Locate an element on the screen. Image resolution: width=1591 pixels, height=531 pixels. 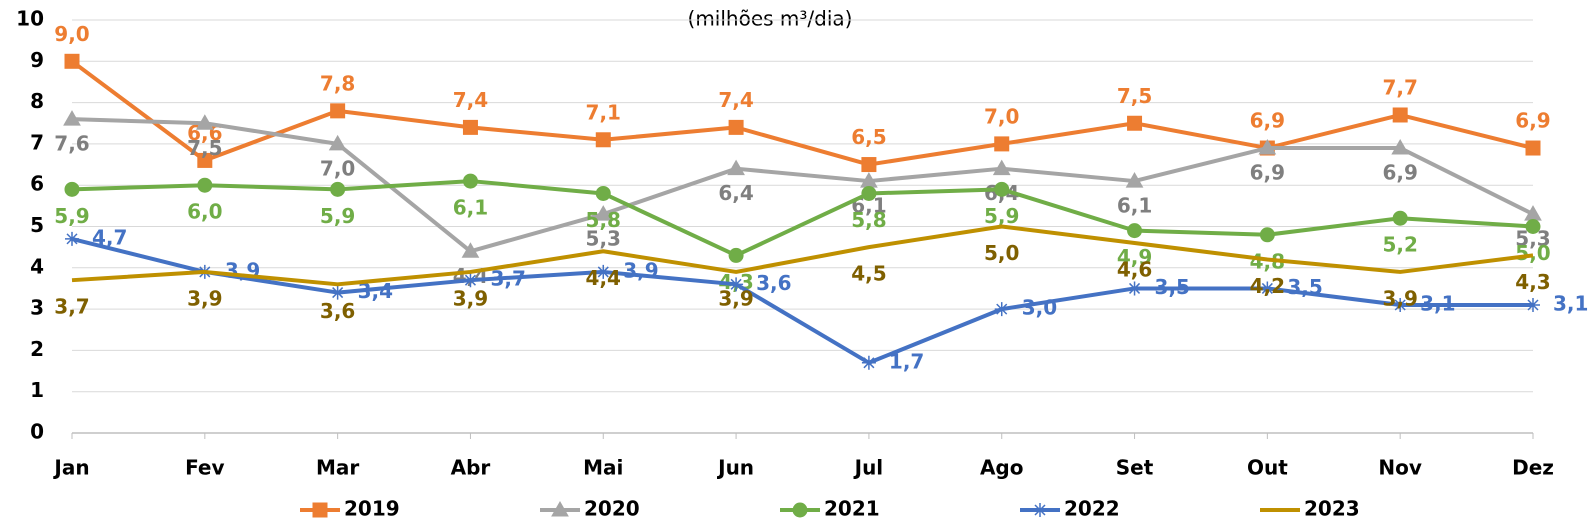
data-label: 4,5 is located at coordinates (868, 274).